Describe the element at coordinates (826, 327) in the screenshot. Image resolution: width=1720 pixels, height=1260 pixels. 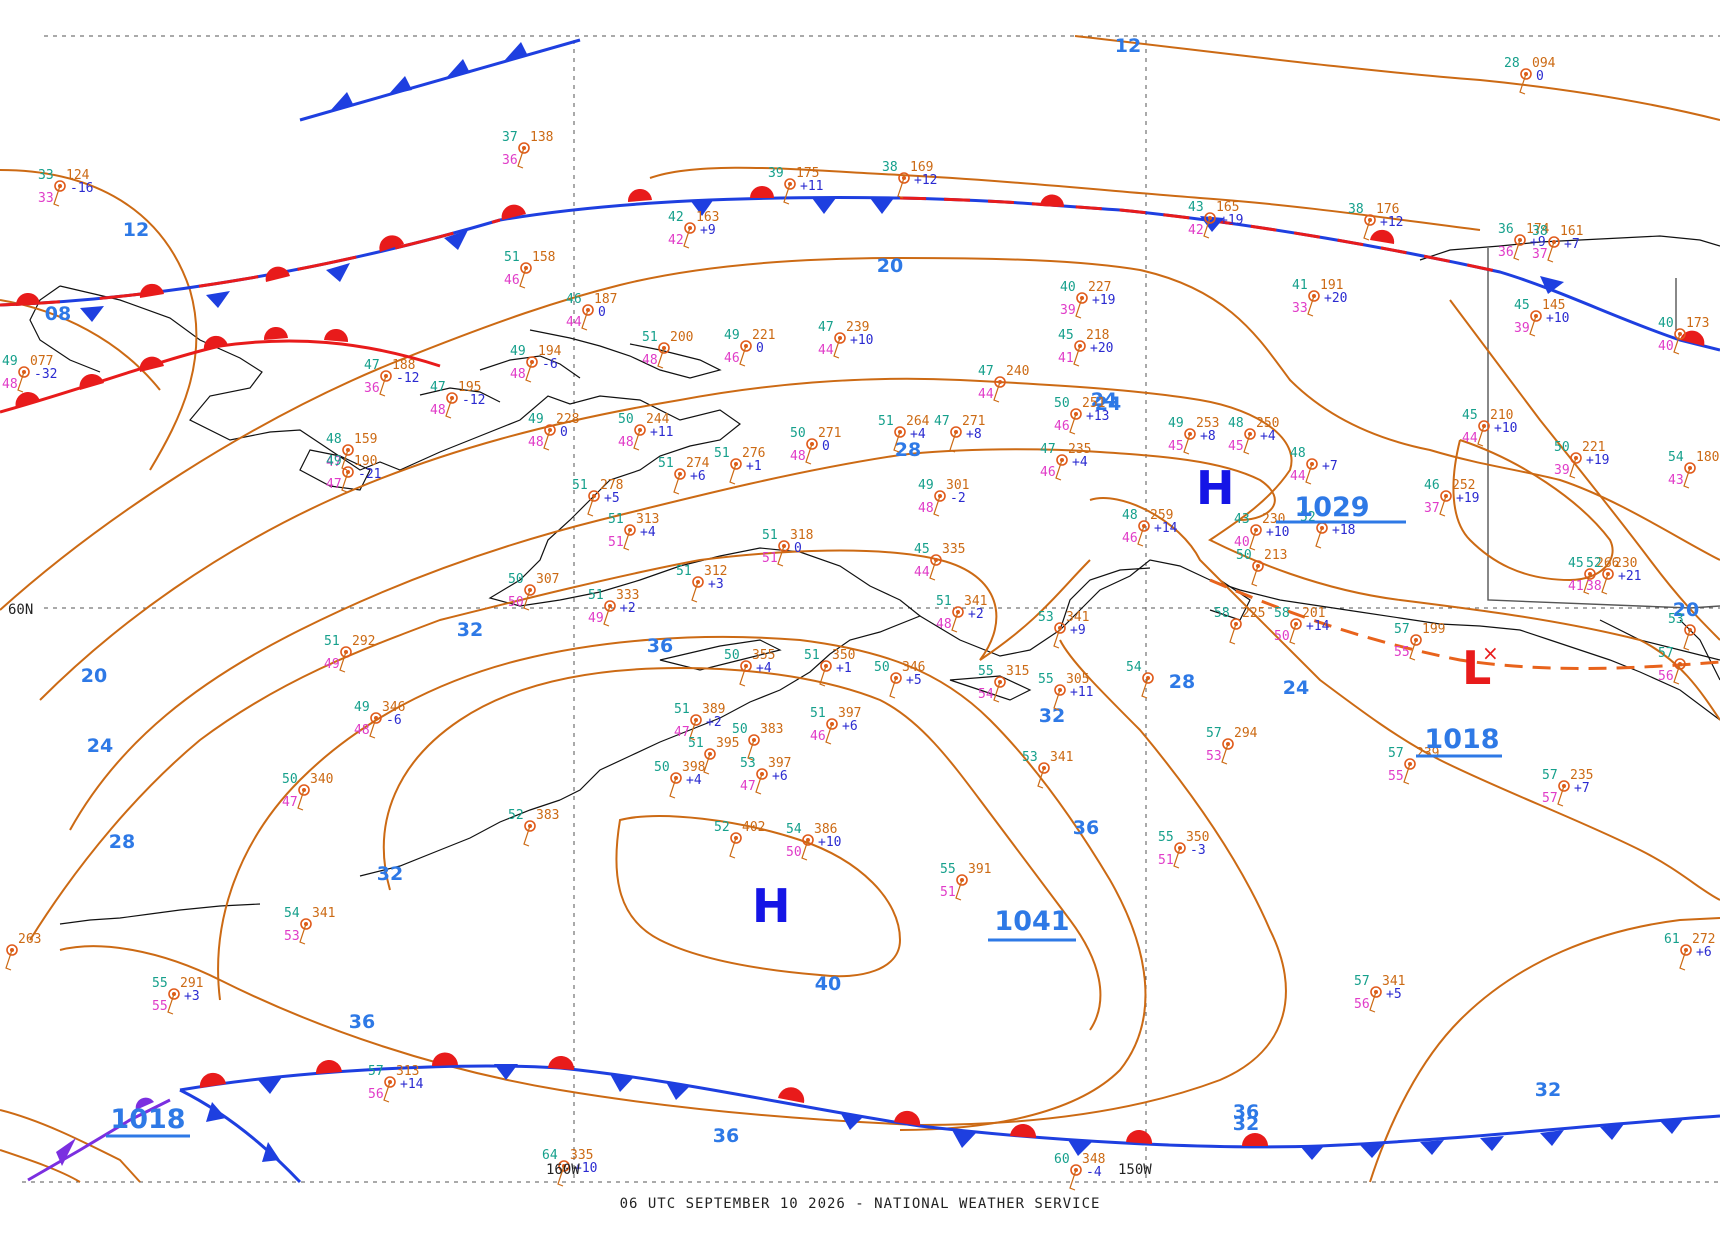
I see `station-temperature: 47` at that location.